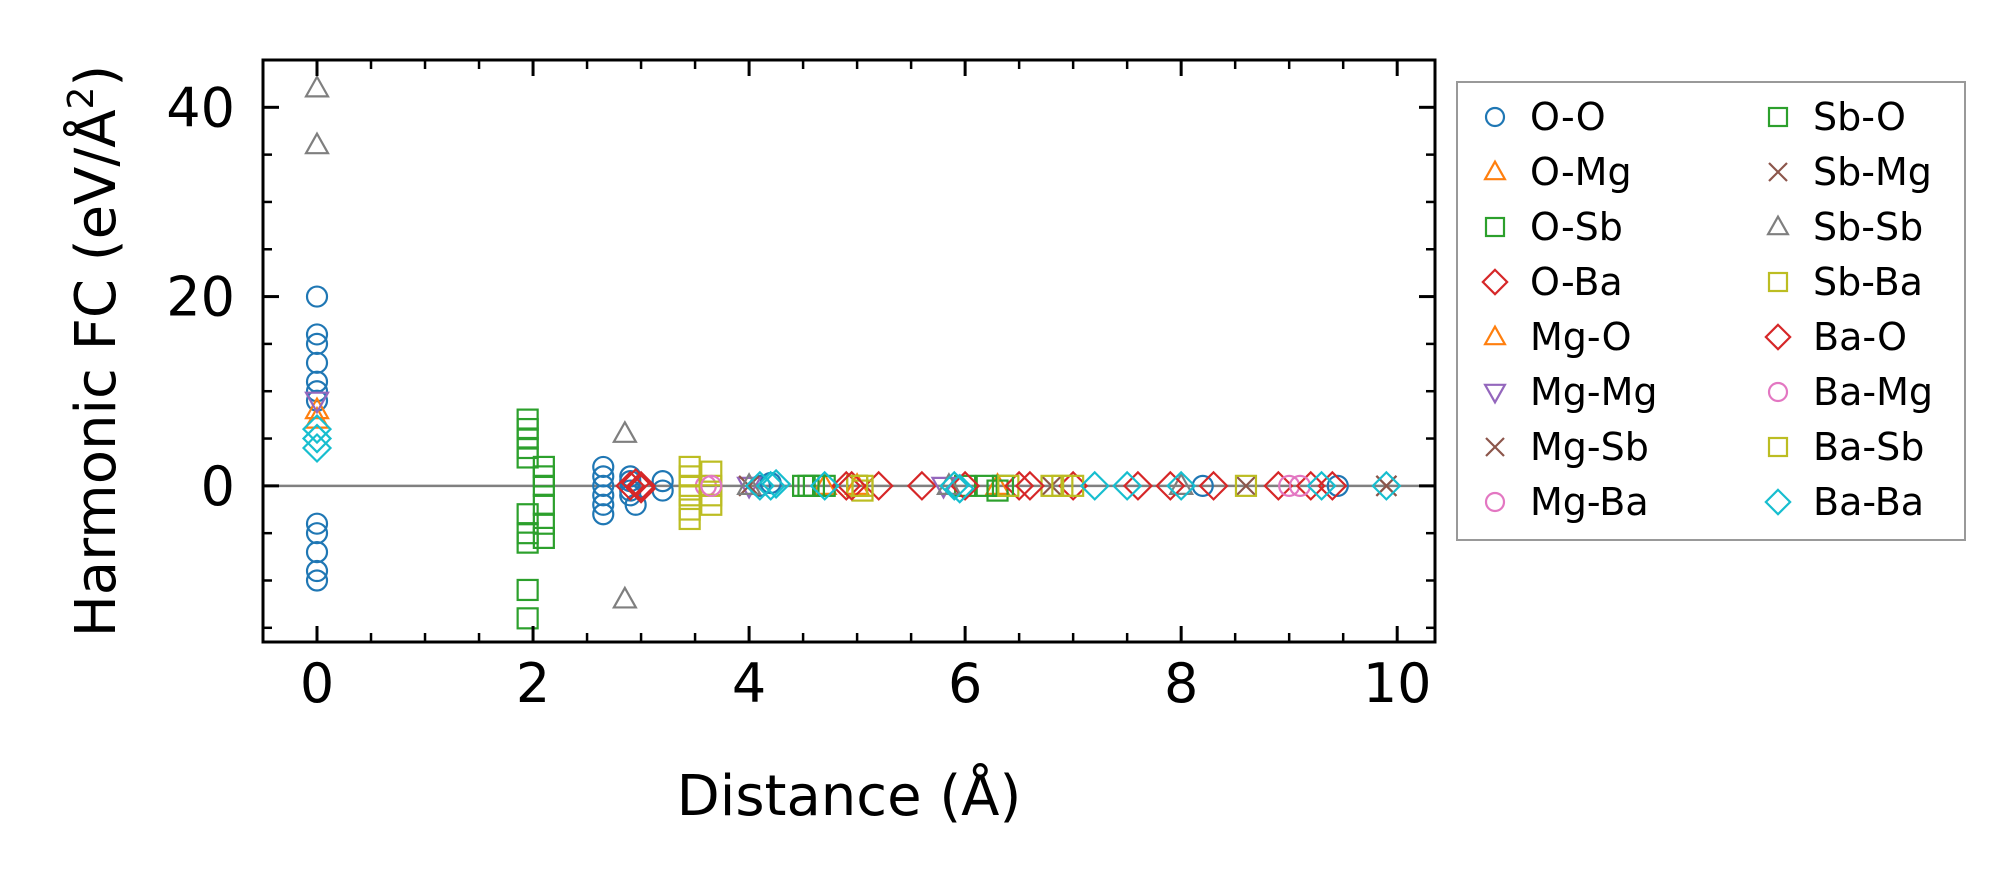 The height and width of the screenshot is (883, 2010). What do you see at coordinates (1397, 683) in the screenshot?
I see `x-tick-label: 10` at bounding box center [1397, 683].